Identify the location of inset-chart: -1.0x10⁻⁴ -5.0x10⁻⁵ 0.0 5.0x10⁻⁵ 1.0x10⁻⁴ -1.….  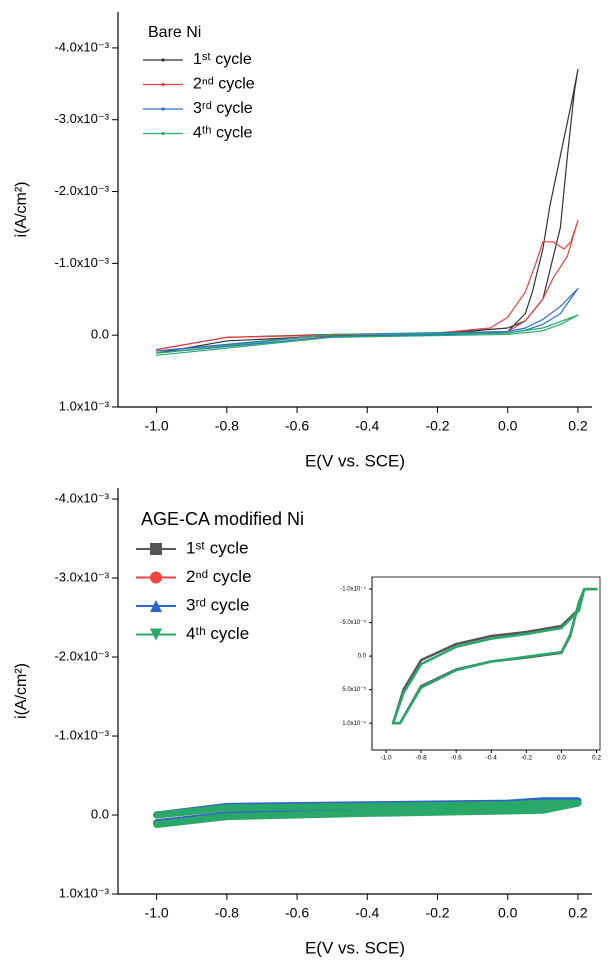
(470, 669).